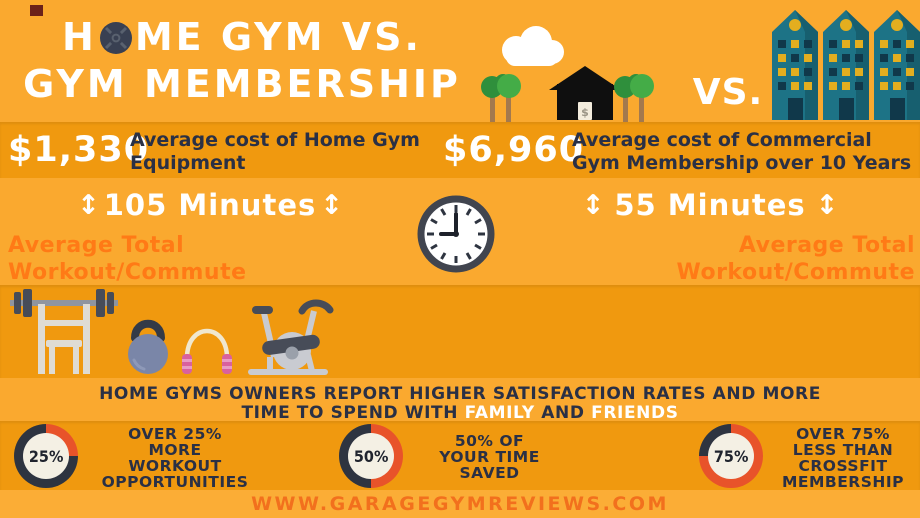 This screenshot has width=920, height=518. I want to click on house-icon: $, so click(585, 93).